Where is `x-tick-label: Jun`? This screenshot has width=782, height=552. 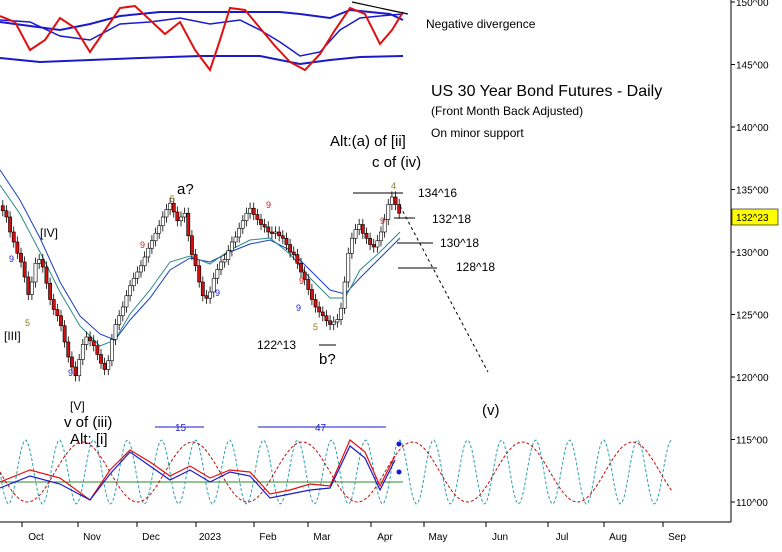 x-tick-label: Jun is located at coordinates (500, 537).